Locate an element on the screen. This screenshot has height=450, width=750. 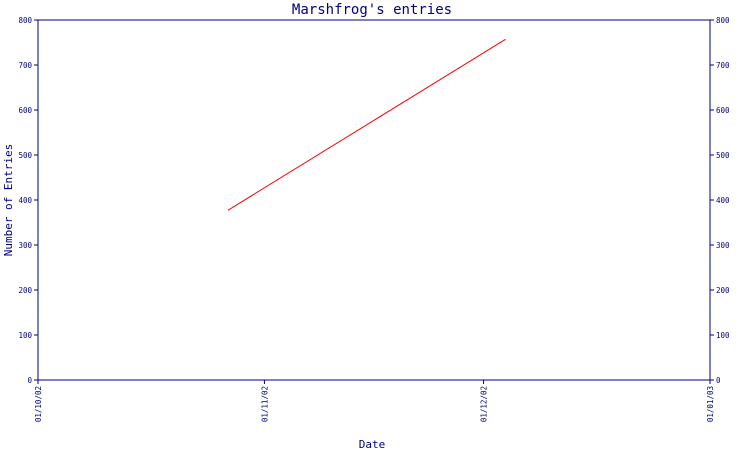
y-tick-label-left: 400 is located at coordinates (25, 200).